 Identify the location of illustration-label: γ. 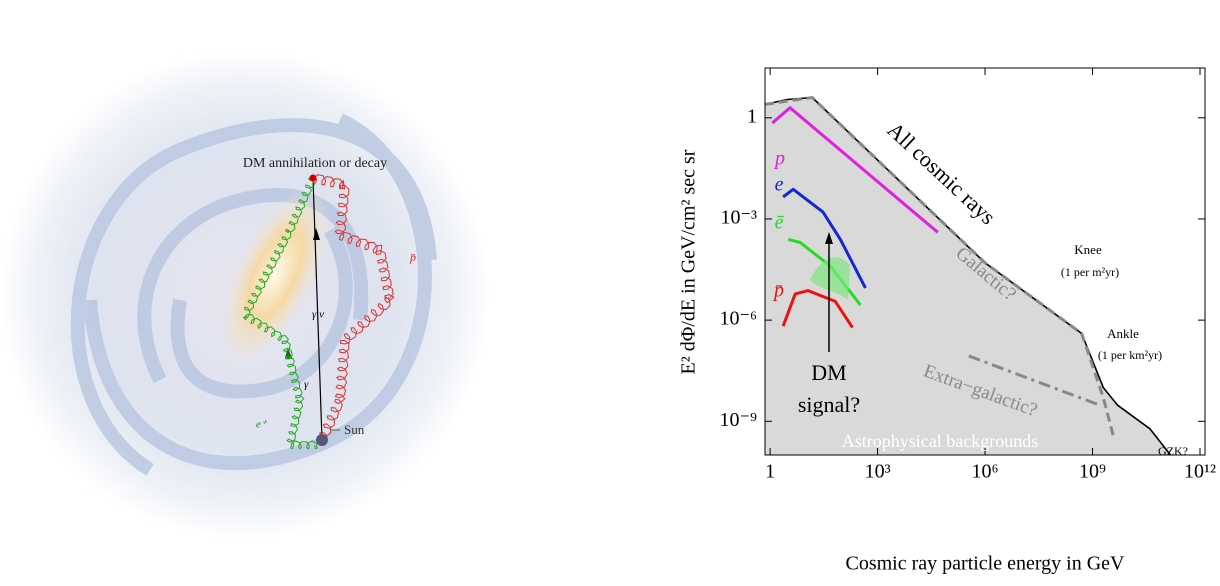
(306, 385).